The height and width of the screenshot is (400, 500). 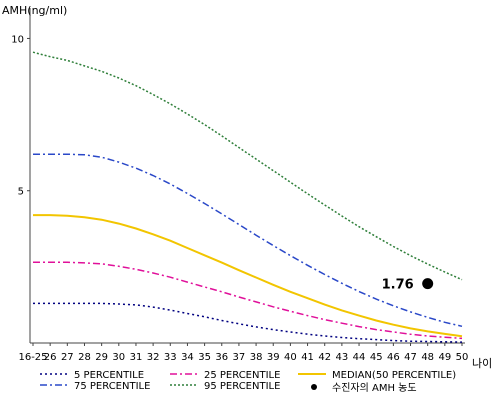 What do you see at coordinates (410, 357) in the screenshot?
I see `x-tick-label: 47` at bounding box center [410, 357].